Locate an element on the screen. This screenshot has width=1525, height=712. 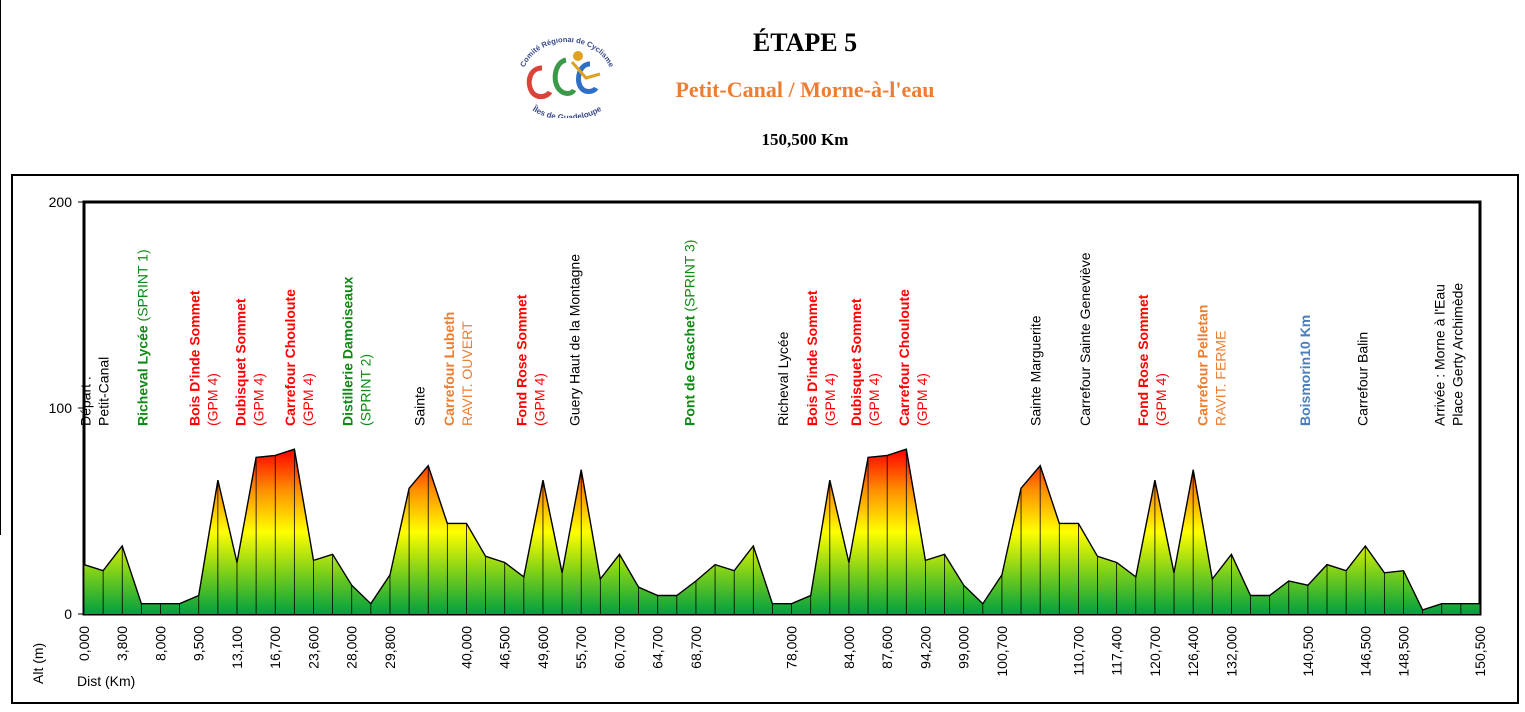
x-tick-label: 100,700 is located at coordinates (1002, 651).